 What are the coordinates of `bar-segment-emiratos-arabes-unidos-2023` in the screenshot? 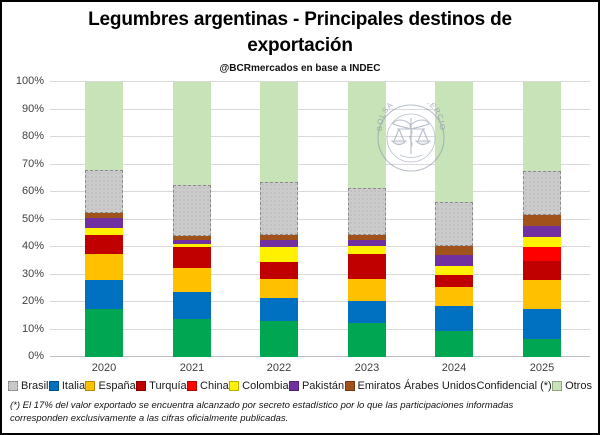 It's located at (367, 237).